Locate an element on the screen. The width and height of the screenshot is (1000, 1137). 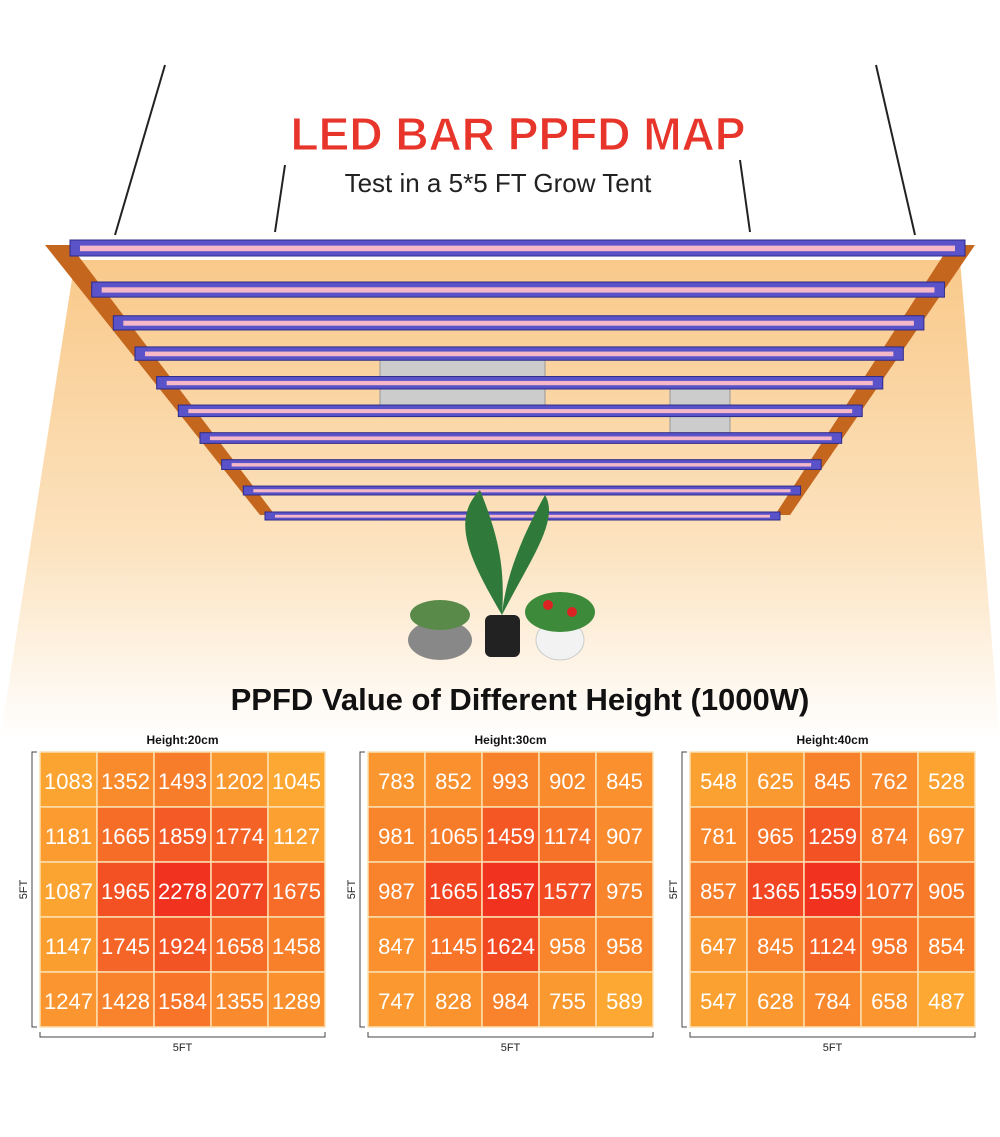
ppfd-value: 1077 is located at coordinates (889, 891).